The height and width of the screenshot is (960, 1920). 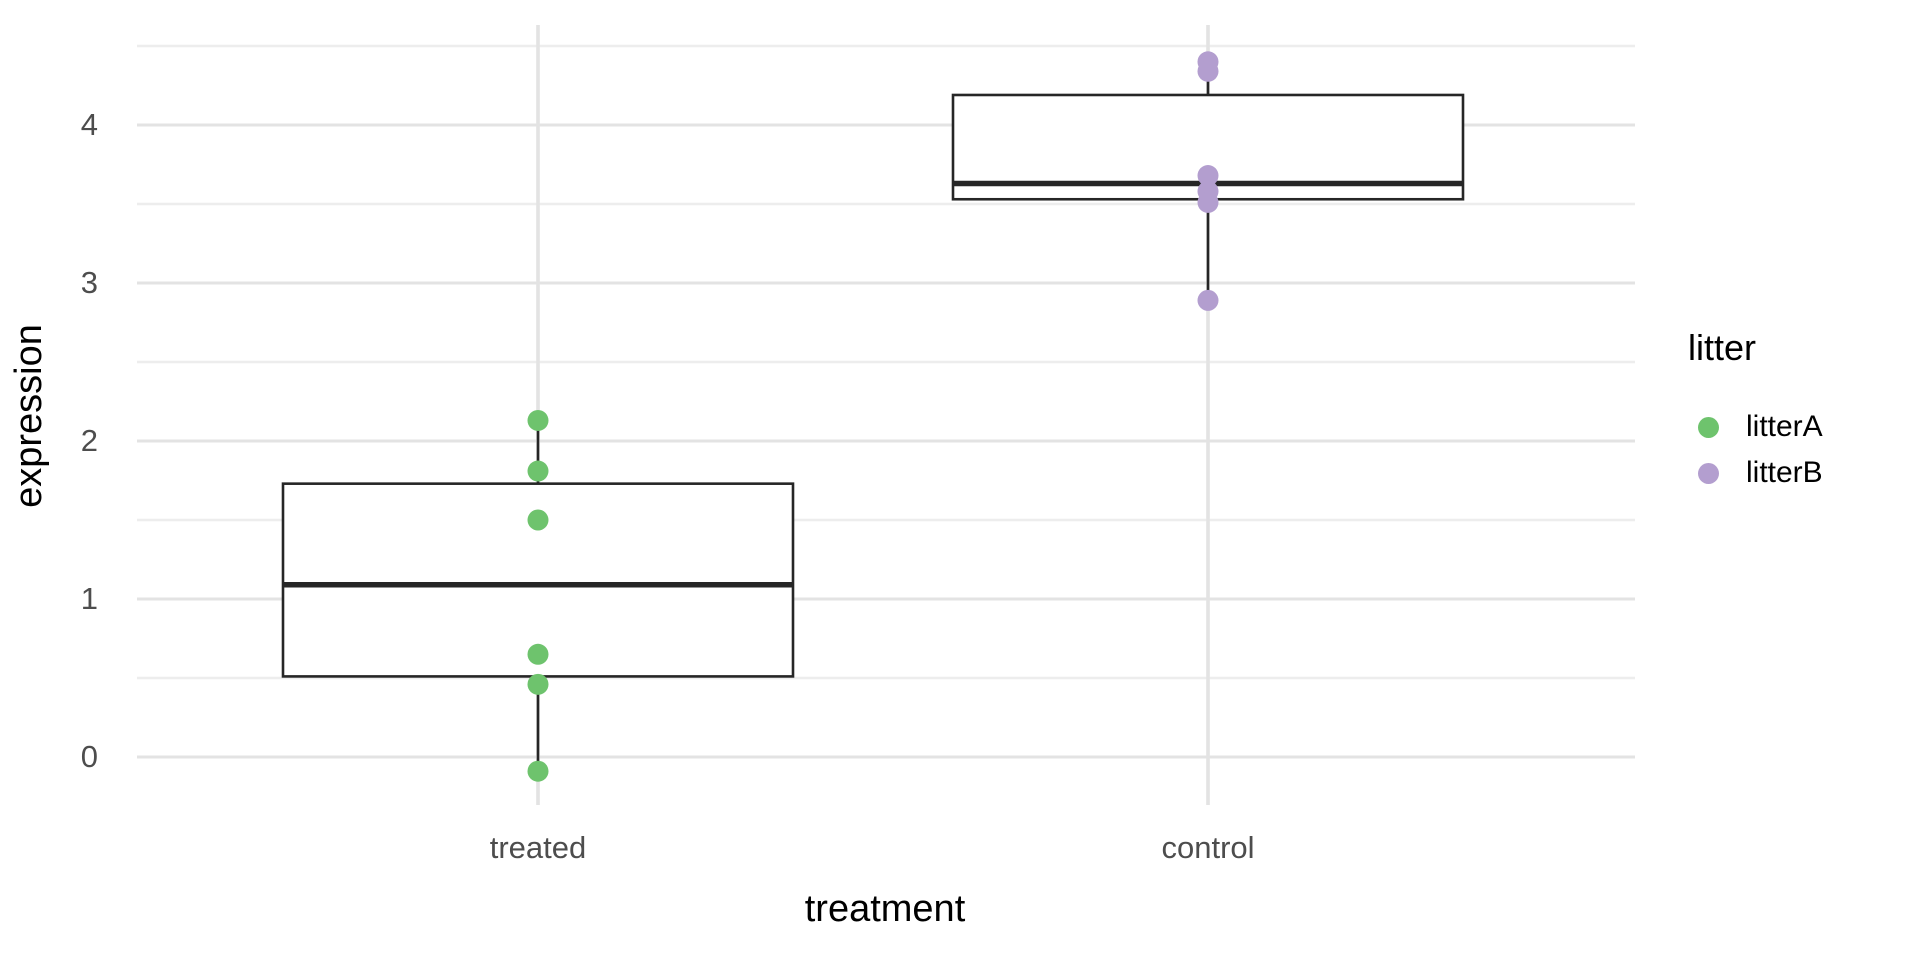 I want to click on x-tick-label-control: control, so click(x=1208, y=847).